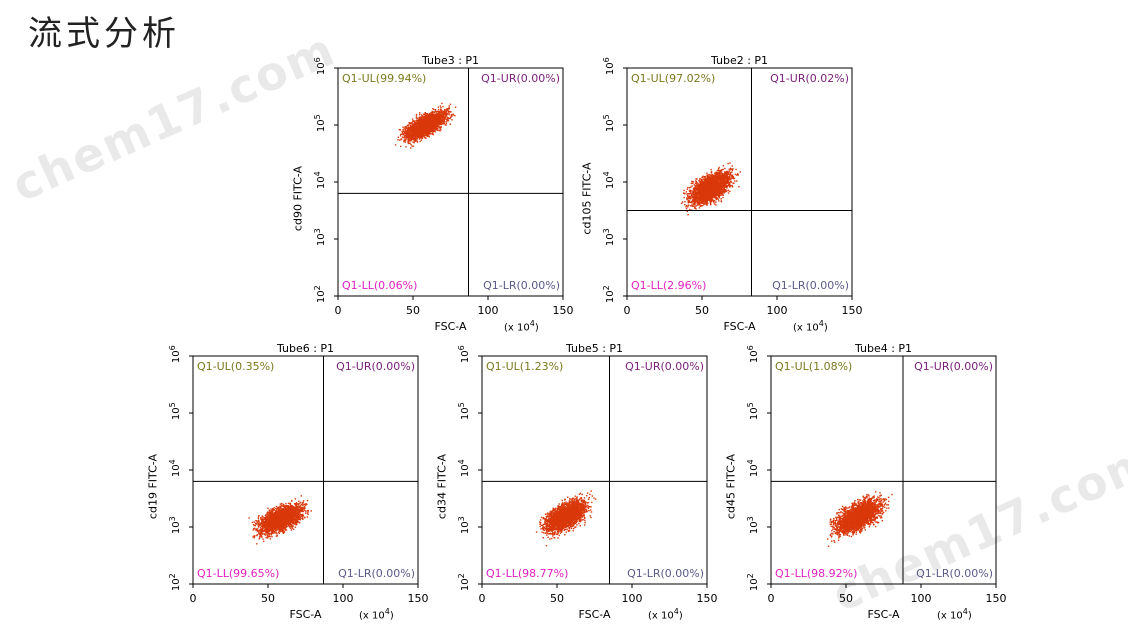  I want to click on x-tick-label: 100, so click(488, 310).